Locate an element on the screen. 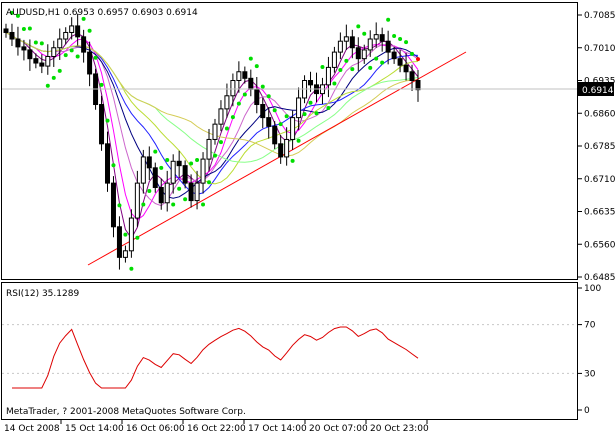  time-tick-label: 17 Oct 14:00 is located at coordinates (277, 429).